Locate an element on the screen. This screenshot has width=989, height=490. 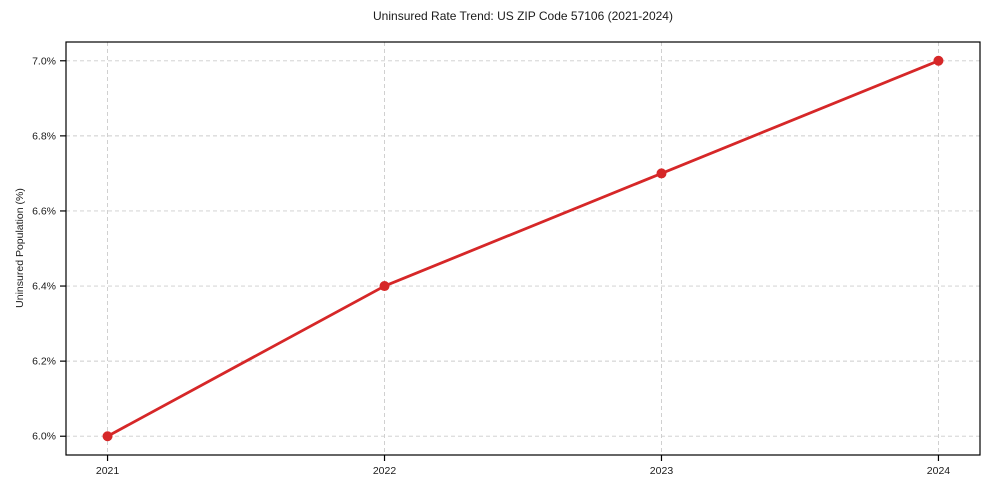
y-tick-label: 7.0% is located at coordinates (44, 61).